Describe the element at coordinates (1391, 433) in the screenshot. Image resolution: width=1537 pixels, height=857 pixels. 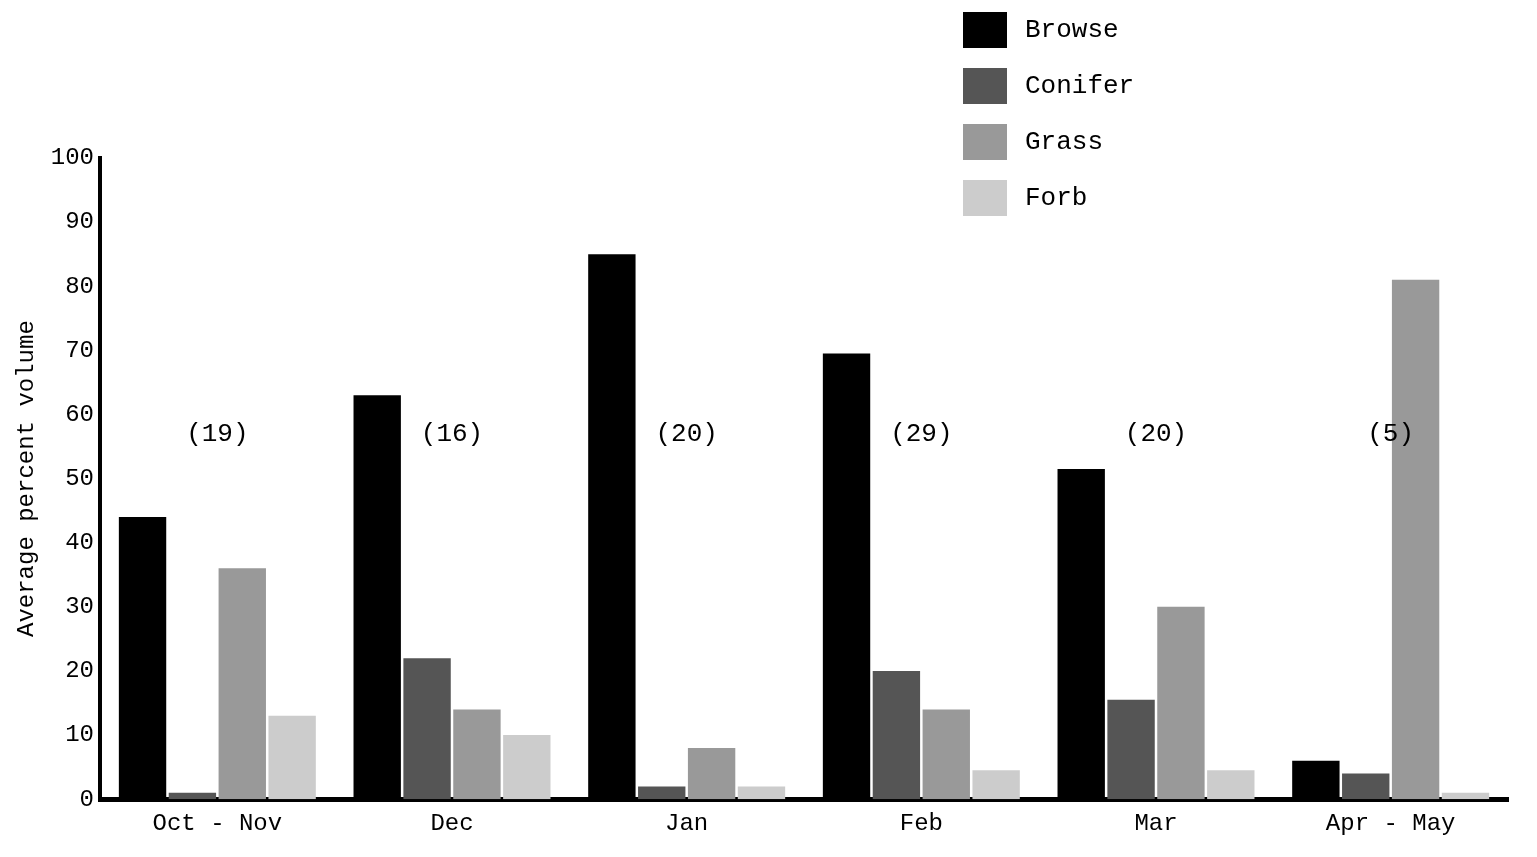
I see `annotation: (5)` at that location.